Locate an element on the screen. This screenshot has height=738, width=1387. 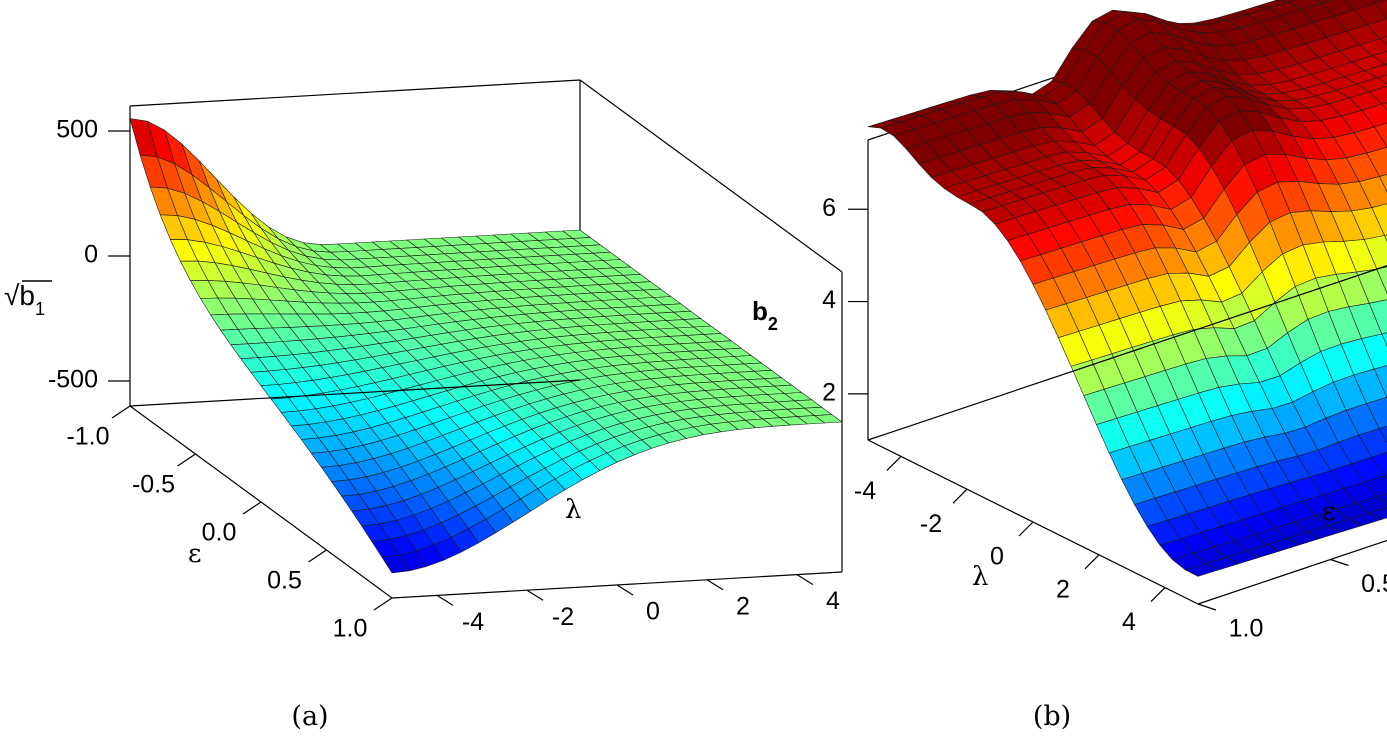
panel-b-x-tick-label: 4 is located at coordinates (1129, 622).